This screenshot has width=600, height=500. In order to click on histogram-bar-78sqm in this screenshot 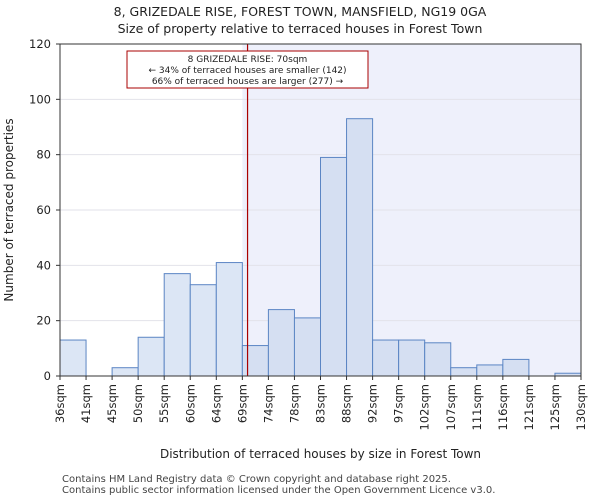, I will do `click(307, 347)`.